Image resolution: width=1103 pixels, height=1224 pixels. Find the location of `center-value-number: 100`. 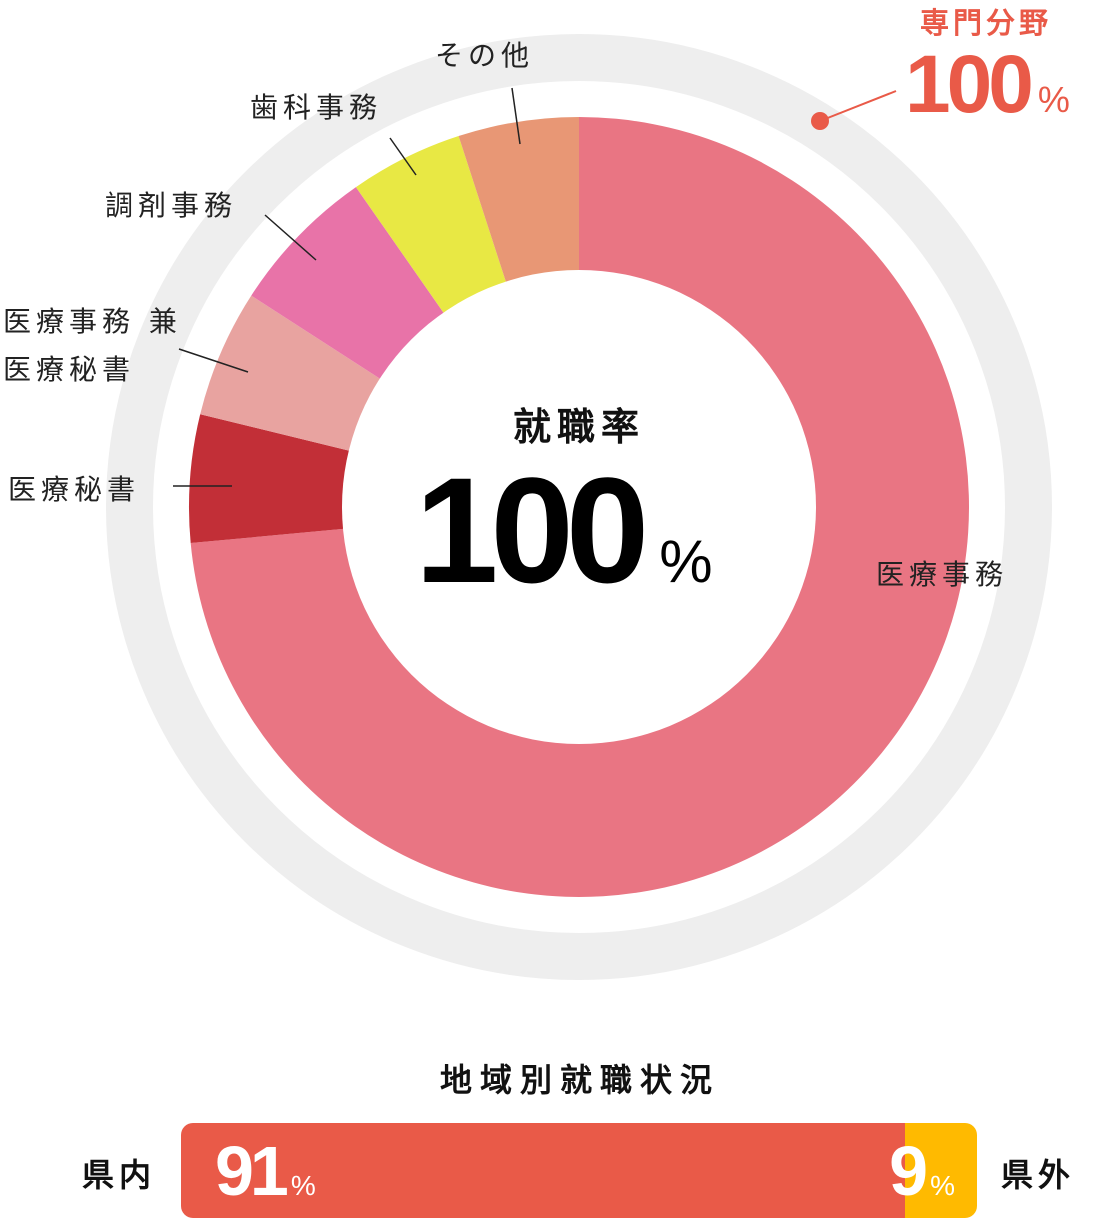

center-value-number: 100 is located at coordinates (532, 530).